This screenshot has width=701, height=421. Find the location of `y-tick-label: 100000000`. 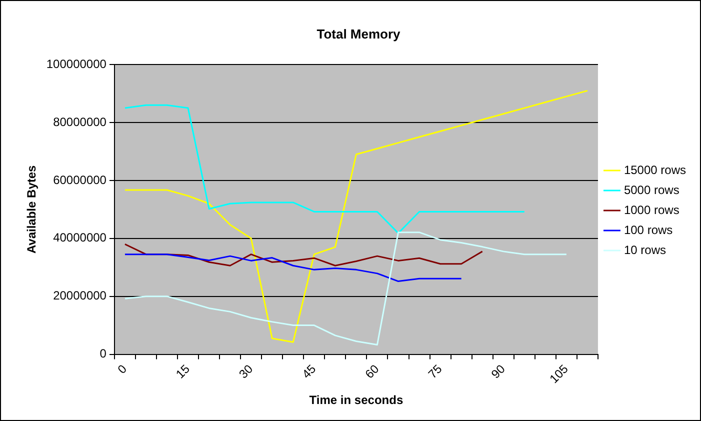

y-tick-label: 100000000 is located at coordinates (76, 63).